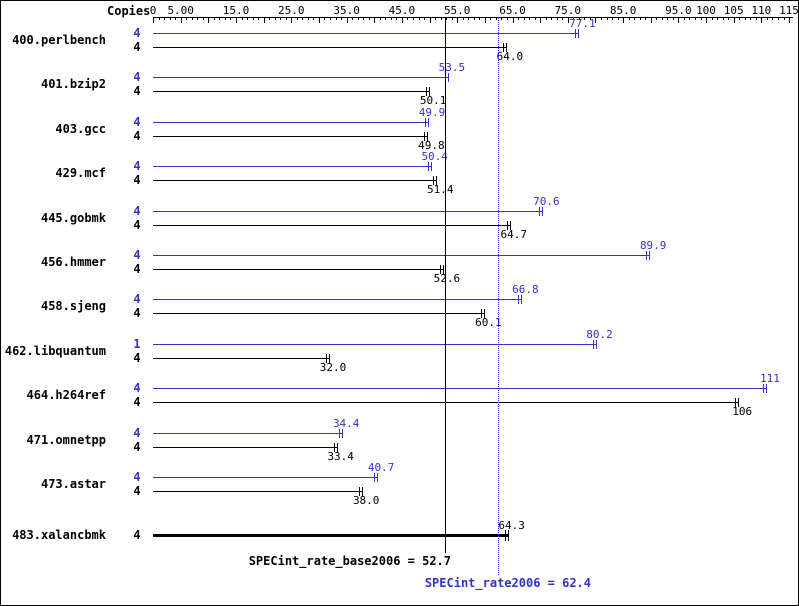 This screenshot has width=799, height=606. Describe the element at coordinates (514, 234) in the screenshot. I see `value-label: 64.7` at that location.